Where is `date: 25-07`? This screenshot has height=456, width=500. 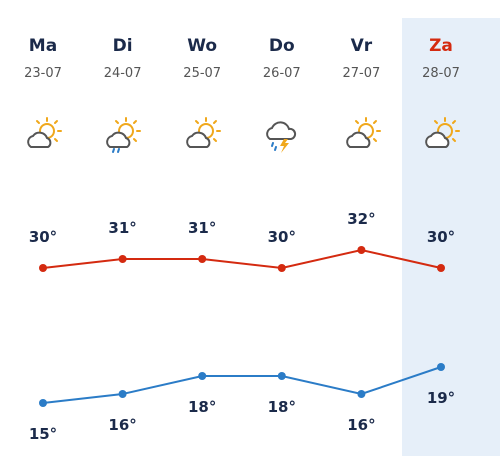
date: 25-07 is located at coordinates (202, 73).